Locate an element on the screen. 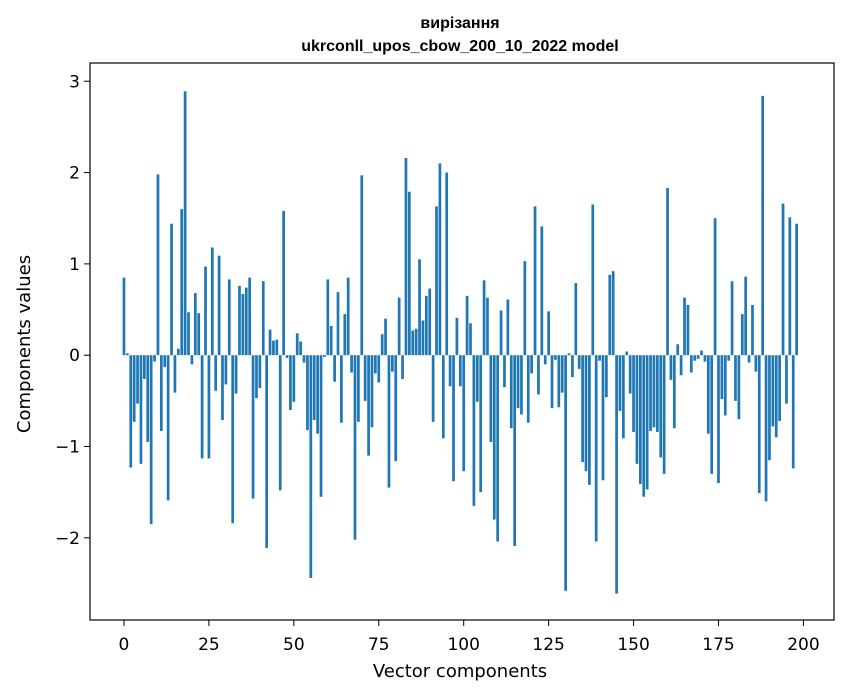  x-tick-label: 175 is located at coordinates (718, 645).